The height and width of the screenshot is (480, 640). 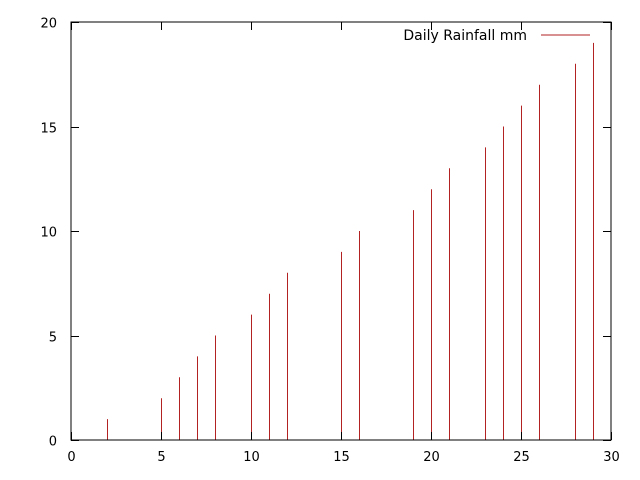 I want to click on x-tick-label: 15, so click(x=341, y=457).